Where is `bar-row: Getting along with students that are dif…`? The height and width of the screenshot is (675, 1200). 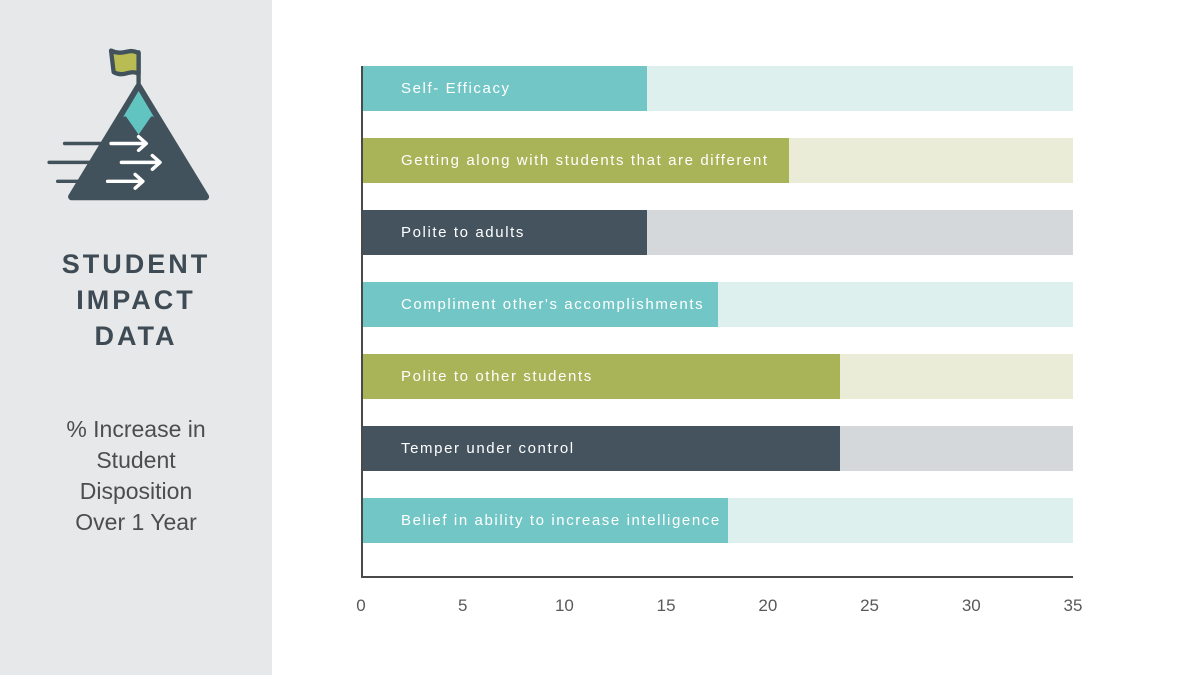
bar-row: Getting along with students that are dif… is located at coordinates (718, 160).